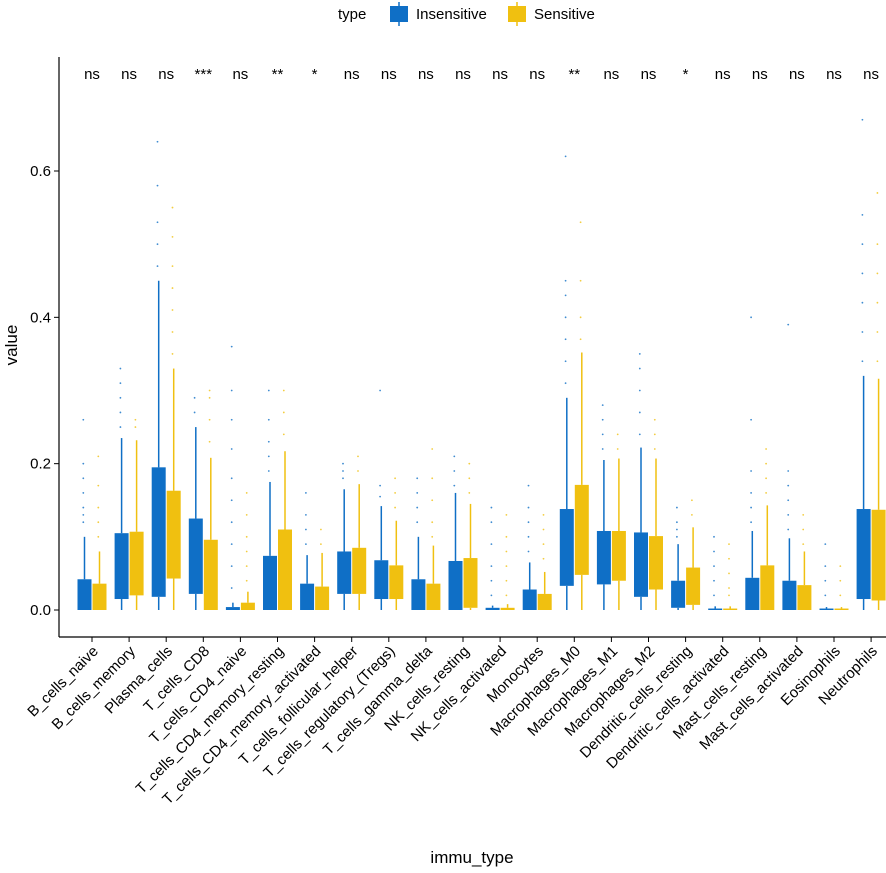 This screenshot has height=873, width=886. Describe the element at coordinates (551, 14) in the screenshot. I see `legend-entry-sensitive: Sensitive` at that location.